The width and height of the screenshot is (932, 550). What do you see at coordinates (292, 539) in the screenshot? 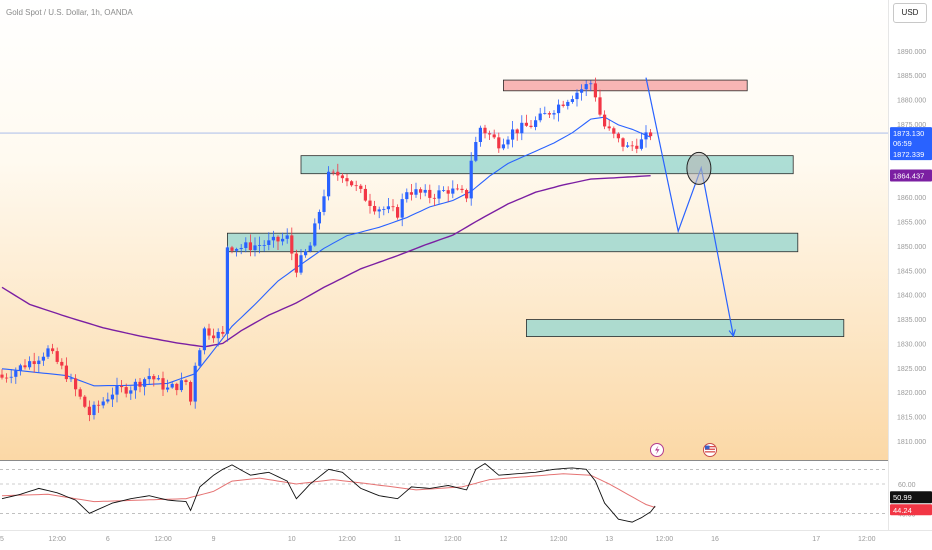
I see `time-tick-label: 10` at bounding box center [292, 539].